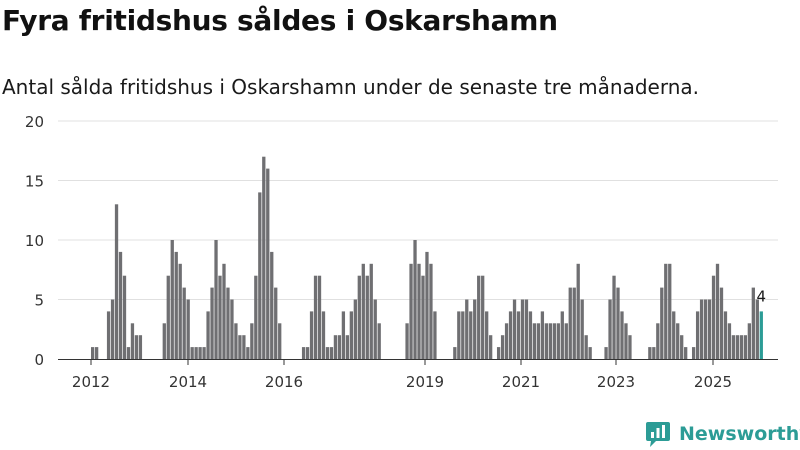 The image size is (800, 450). What do you see at coordinates (658, 434) in the screenshot?
I see `newsworthy-logo-icon` at bounding box center [658, 434].